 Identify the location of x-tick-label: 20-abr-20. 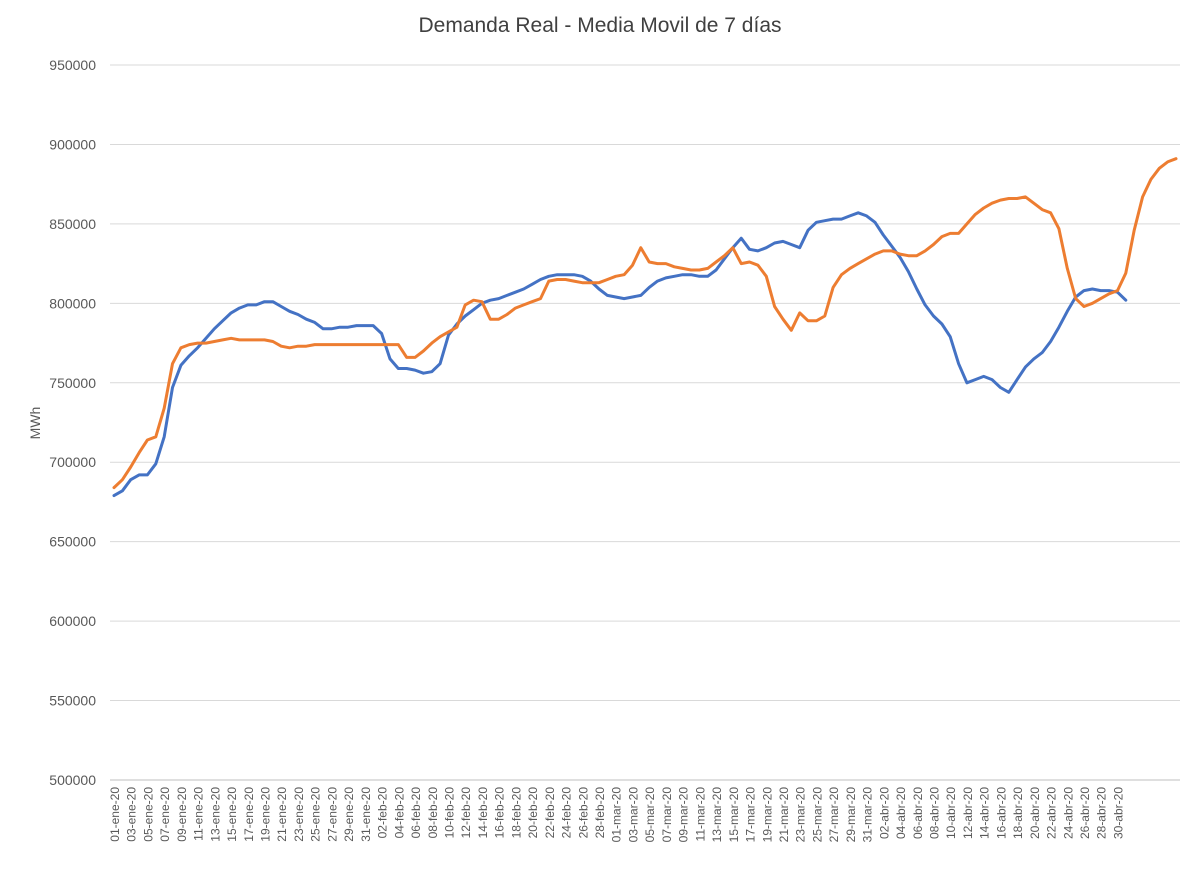
(1035, 813).